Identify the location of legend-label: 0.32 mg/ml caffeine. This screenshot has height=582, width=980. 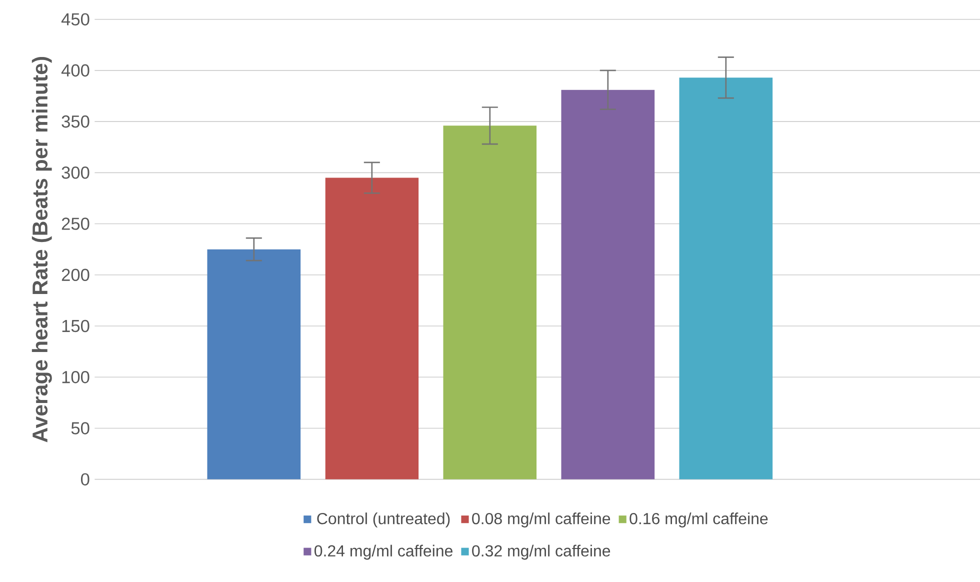
(541, 552).